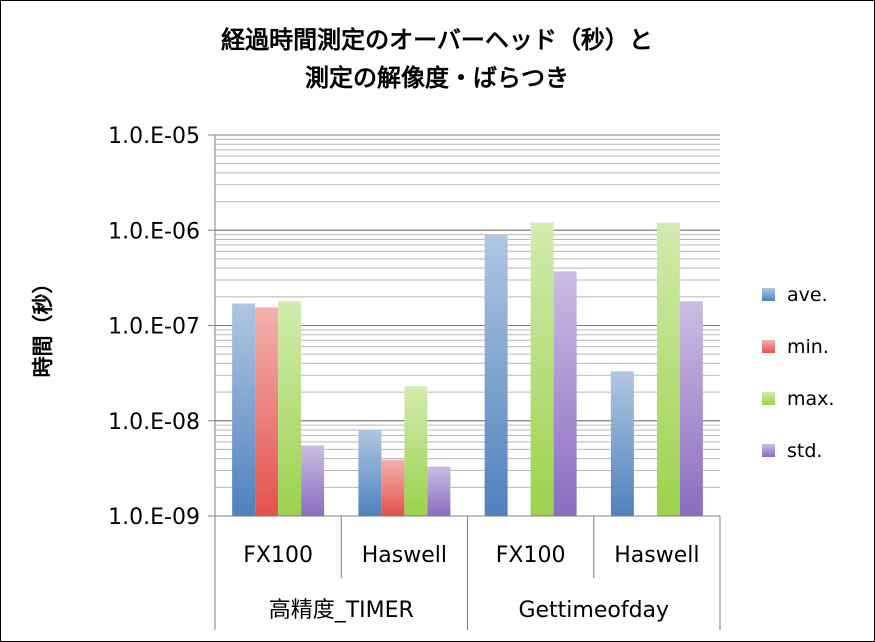 The width and height of the screenshot is (875, 642). I want to click on chart-title-line-1: 経過時間測定のオーバーヘッド（秒）と, so click(437, 40).